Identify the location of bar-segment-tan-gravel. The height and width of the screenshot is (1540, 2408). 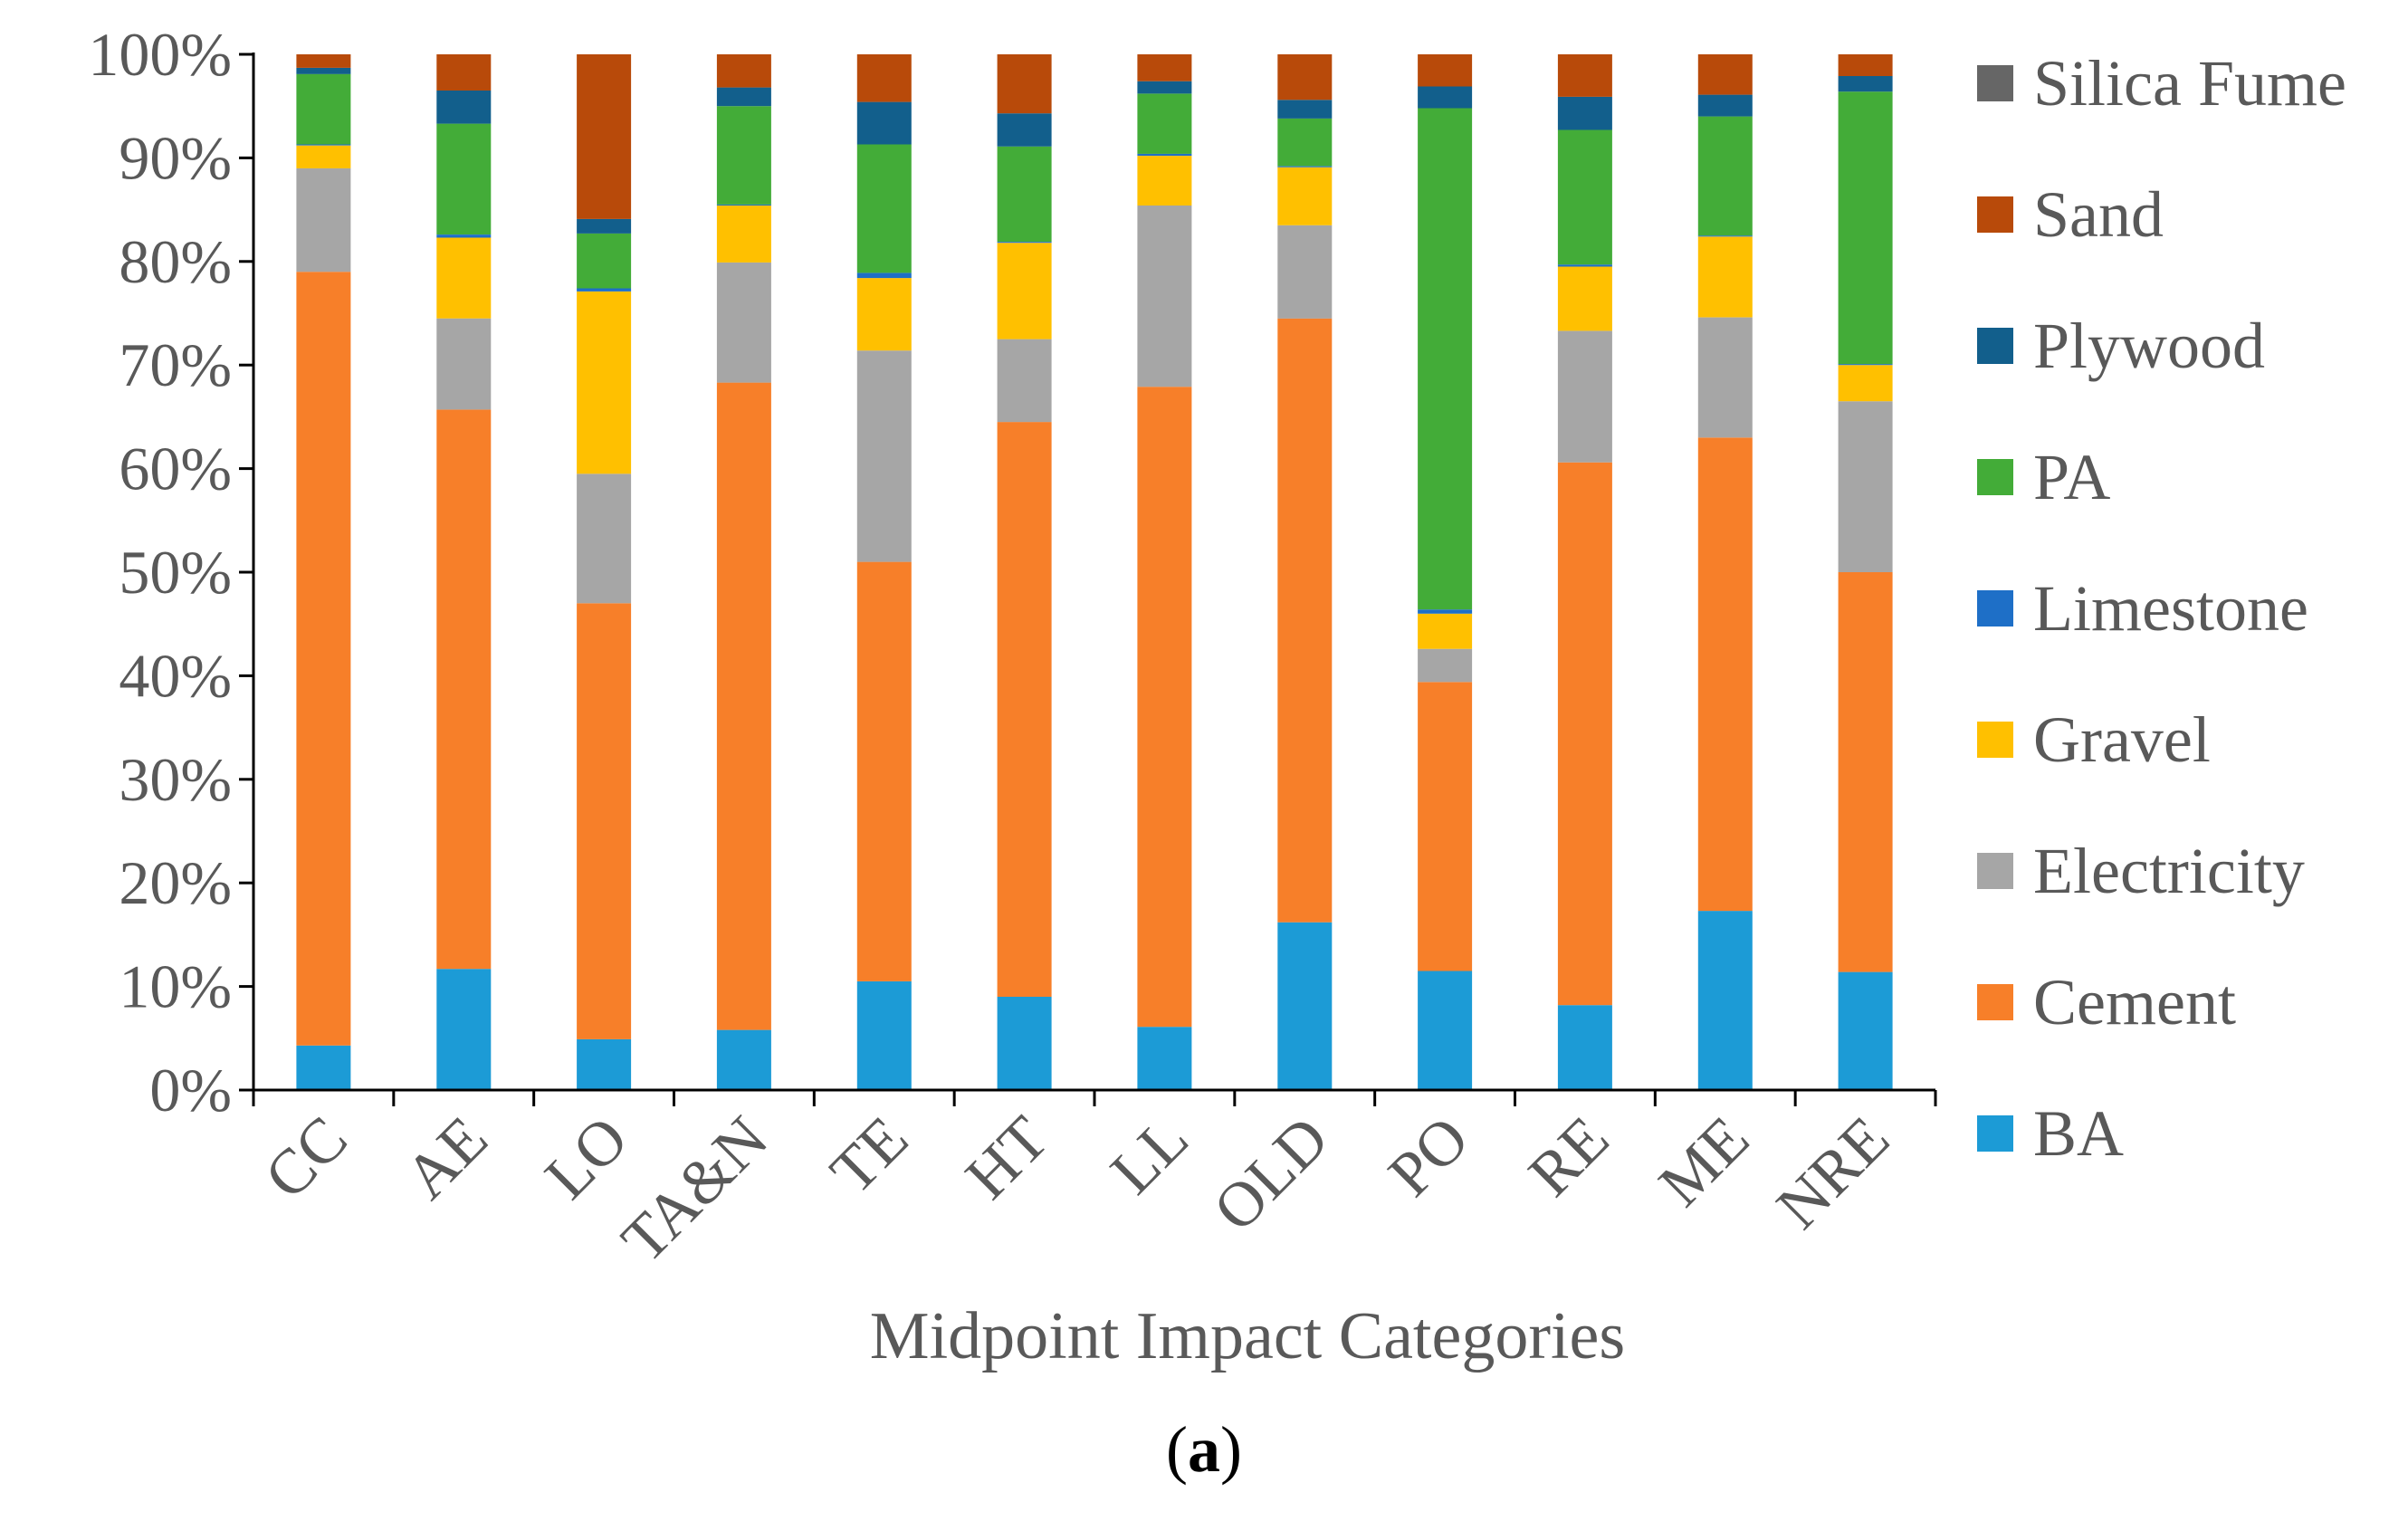
(743, 234).